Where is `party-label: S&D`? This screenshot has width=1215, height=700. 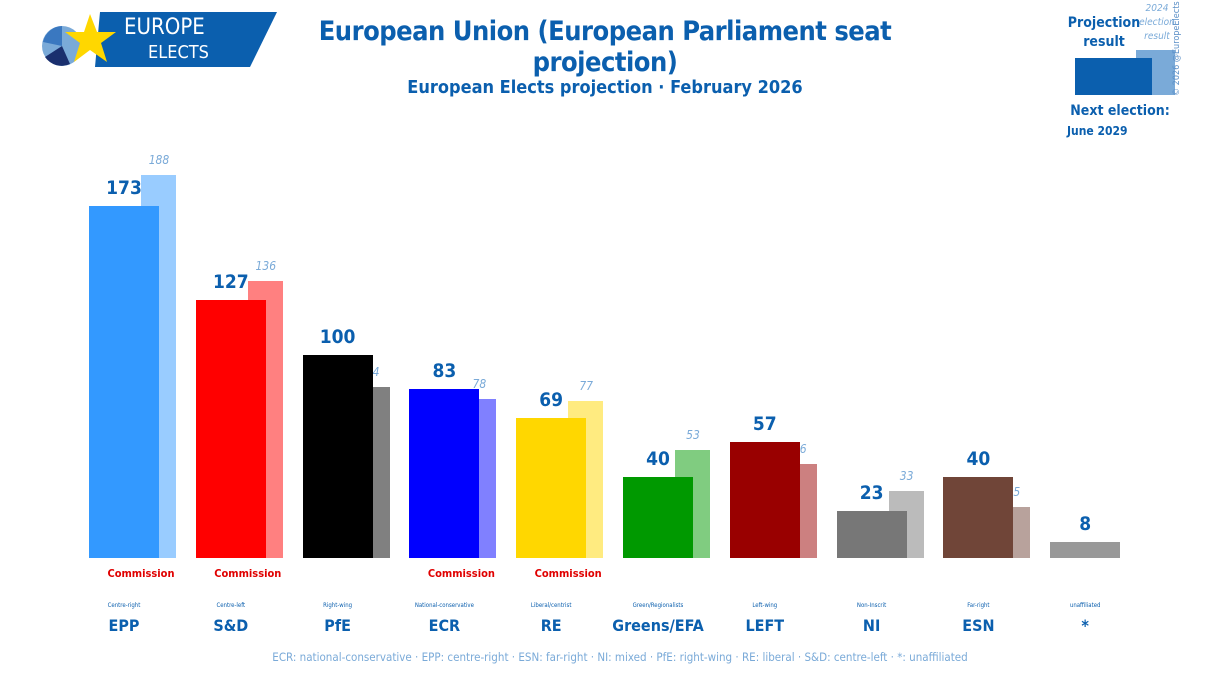
party-label: S&D is located at coordinates (231, 625).